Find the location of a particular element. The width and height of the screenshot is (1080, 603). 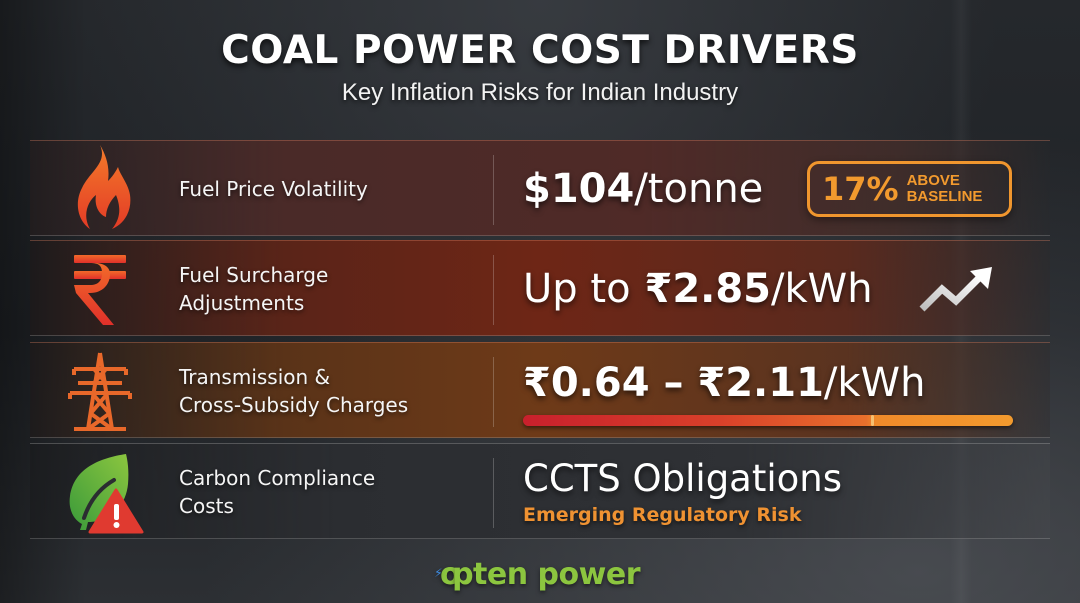

transmission-tower-icon is located at coordinates (100, 391).